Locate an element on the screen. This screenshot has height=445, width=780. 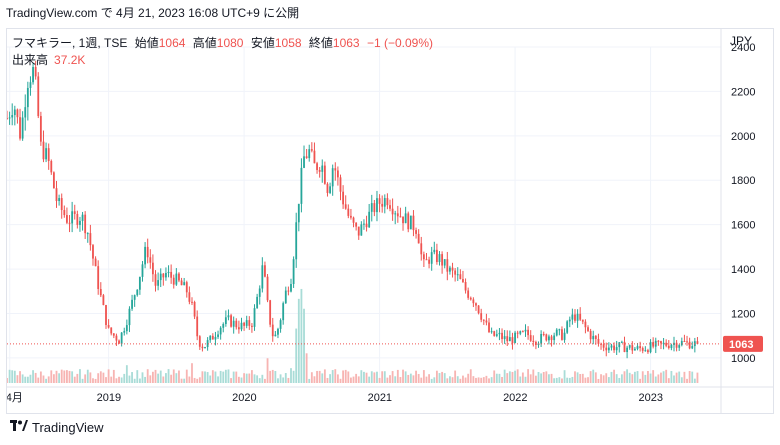
x-tick-label: 2020 is located at coordinates (244, 398).